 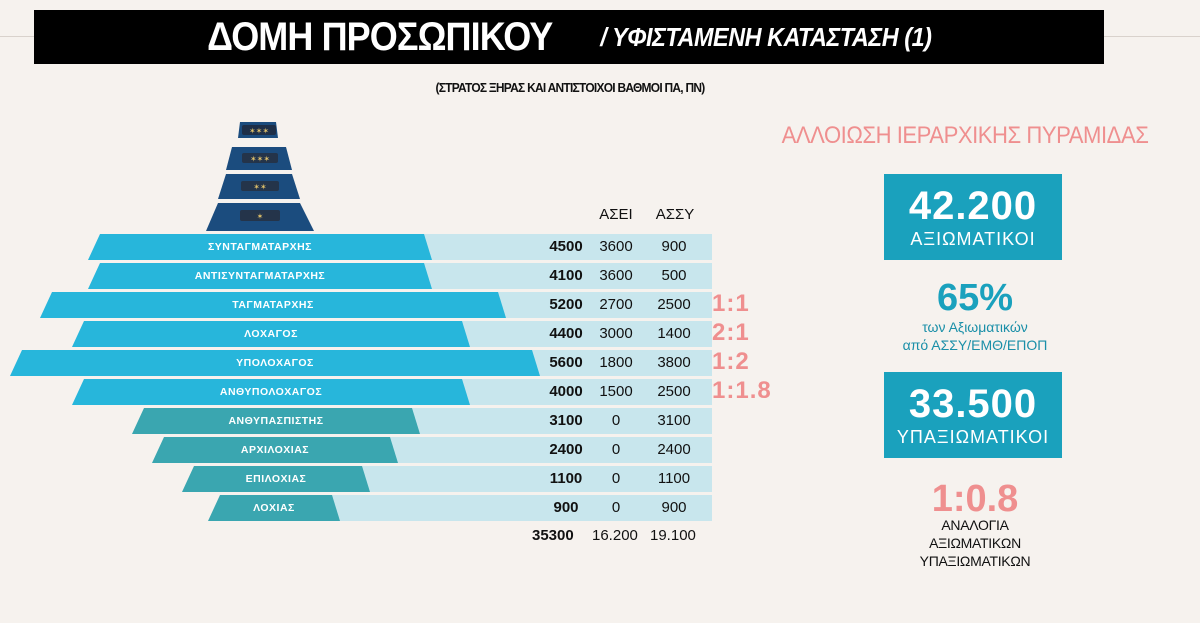 What do you see at coordinates (965, 135) in the screenshot?
I see `panel-heading: ΑΛΛΟΙΩΣΗ ΙΕΡΑΡΧΙΚΗΣ ΠΥΡΑΜΙΔΑΣ` at bounding box center [965, 135].